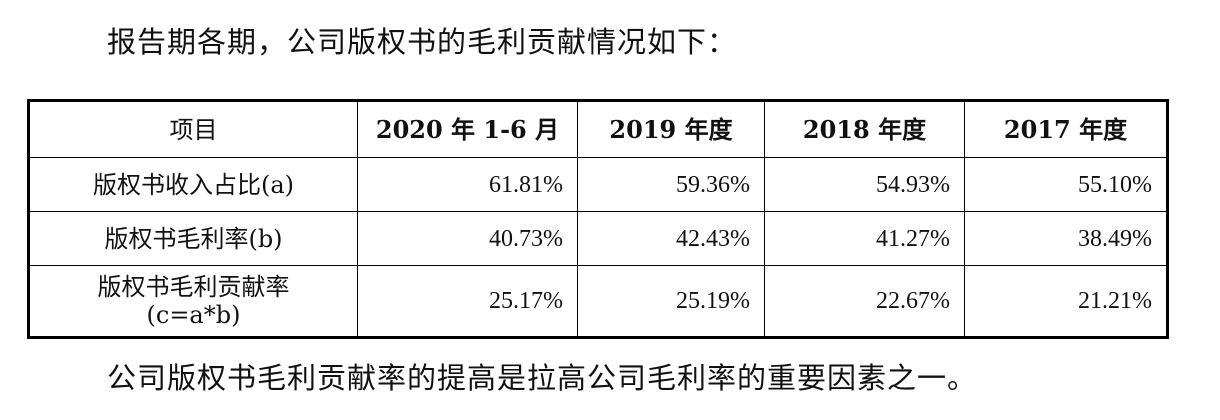 This screenshot has width=1220, height=420. Describe the element at coordinates (671, 301) in the screenshot. I see `table-cell: 25.19%` at that location.